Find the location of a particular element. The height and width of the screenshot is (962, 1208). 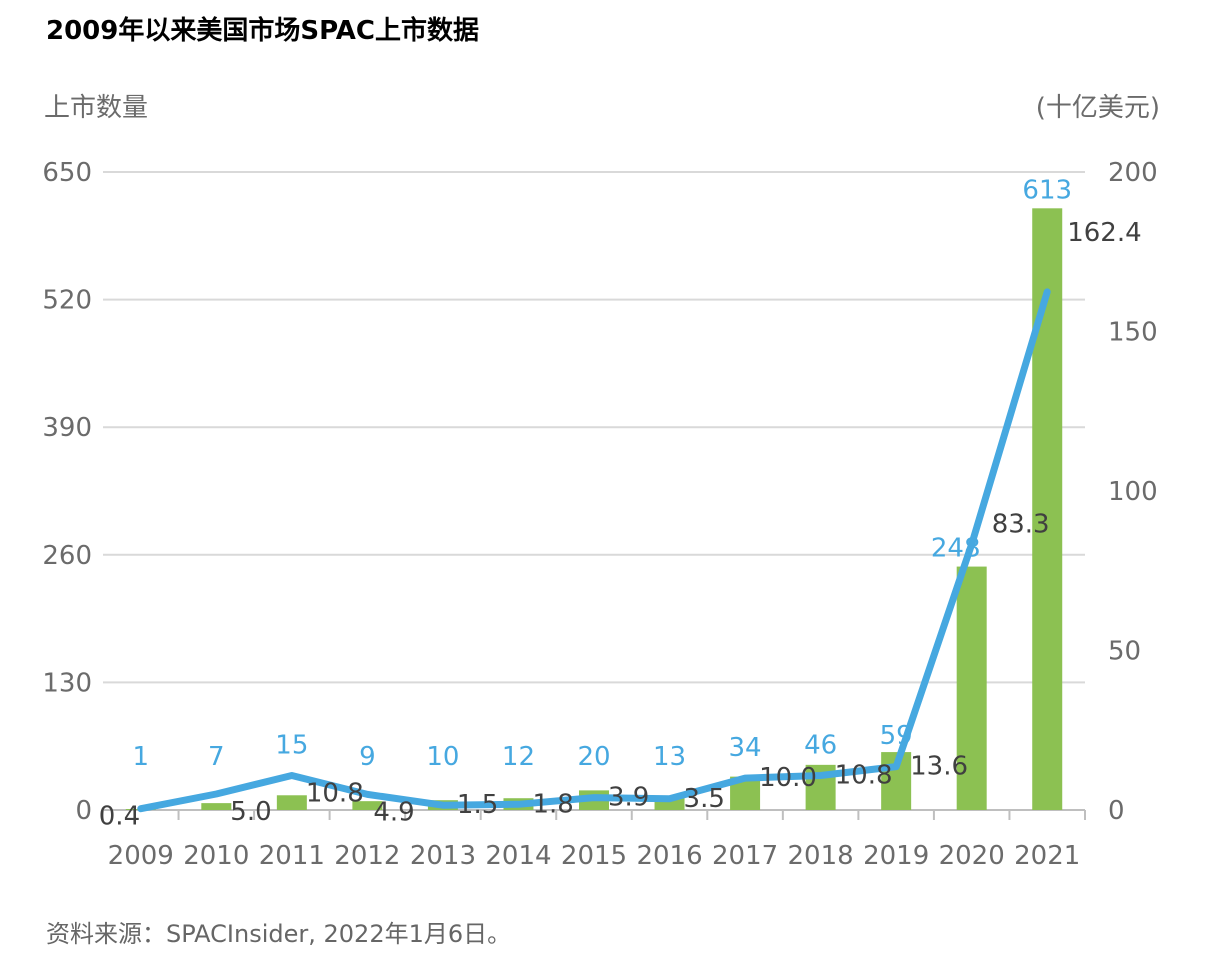

amount-label: 13.6 is located at coordinates (939, 767).